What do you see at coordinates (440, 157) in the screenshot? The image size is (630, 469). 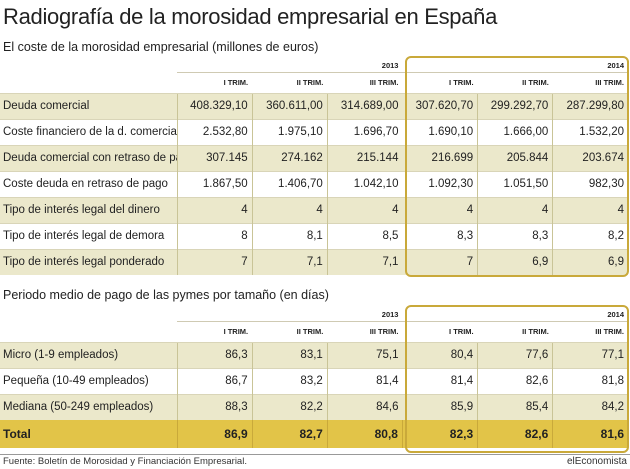 I see `cell-value: 216.699` at bounding box center [440, 157].